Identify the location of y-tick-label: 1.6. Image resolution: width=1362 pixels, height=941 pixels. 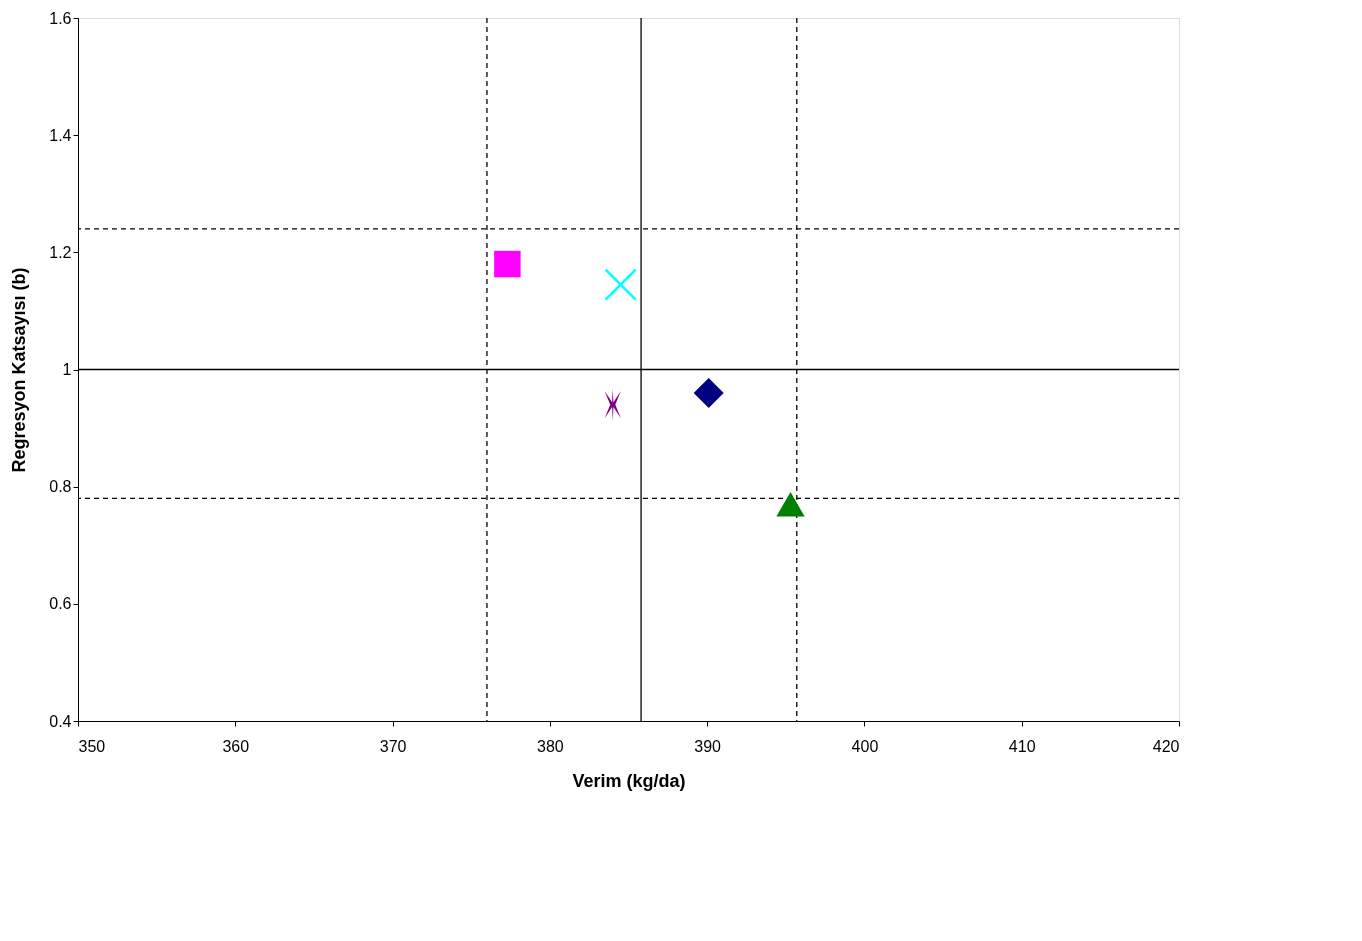
(60, 18).